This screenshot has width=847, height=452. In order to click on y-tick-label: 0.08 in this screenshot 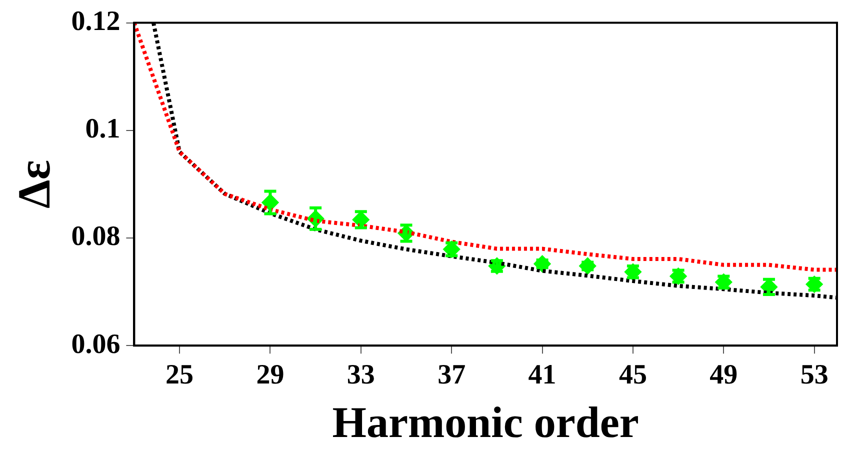, I will do `click(95, 236)`.